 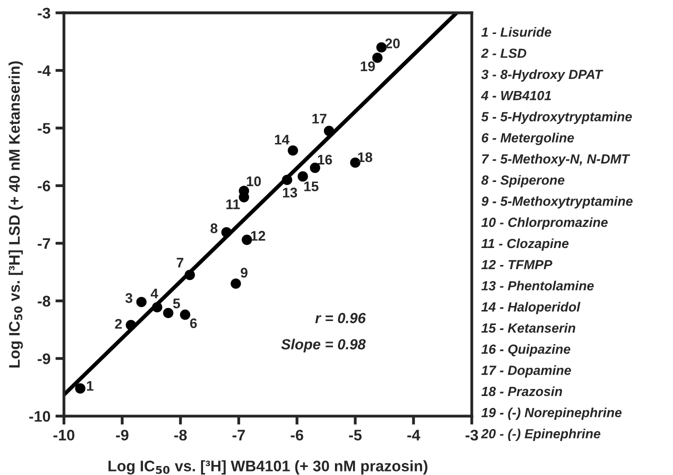 I want to click on text: 6 - Metergoline, so click(x=528, y=139).